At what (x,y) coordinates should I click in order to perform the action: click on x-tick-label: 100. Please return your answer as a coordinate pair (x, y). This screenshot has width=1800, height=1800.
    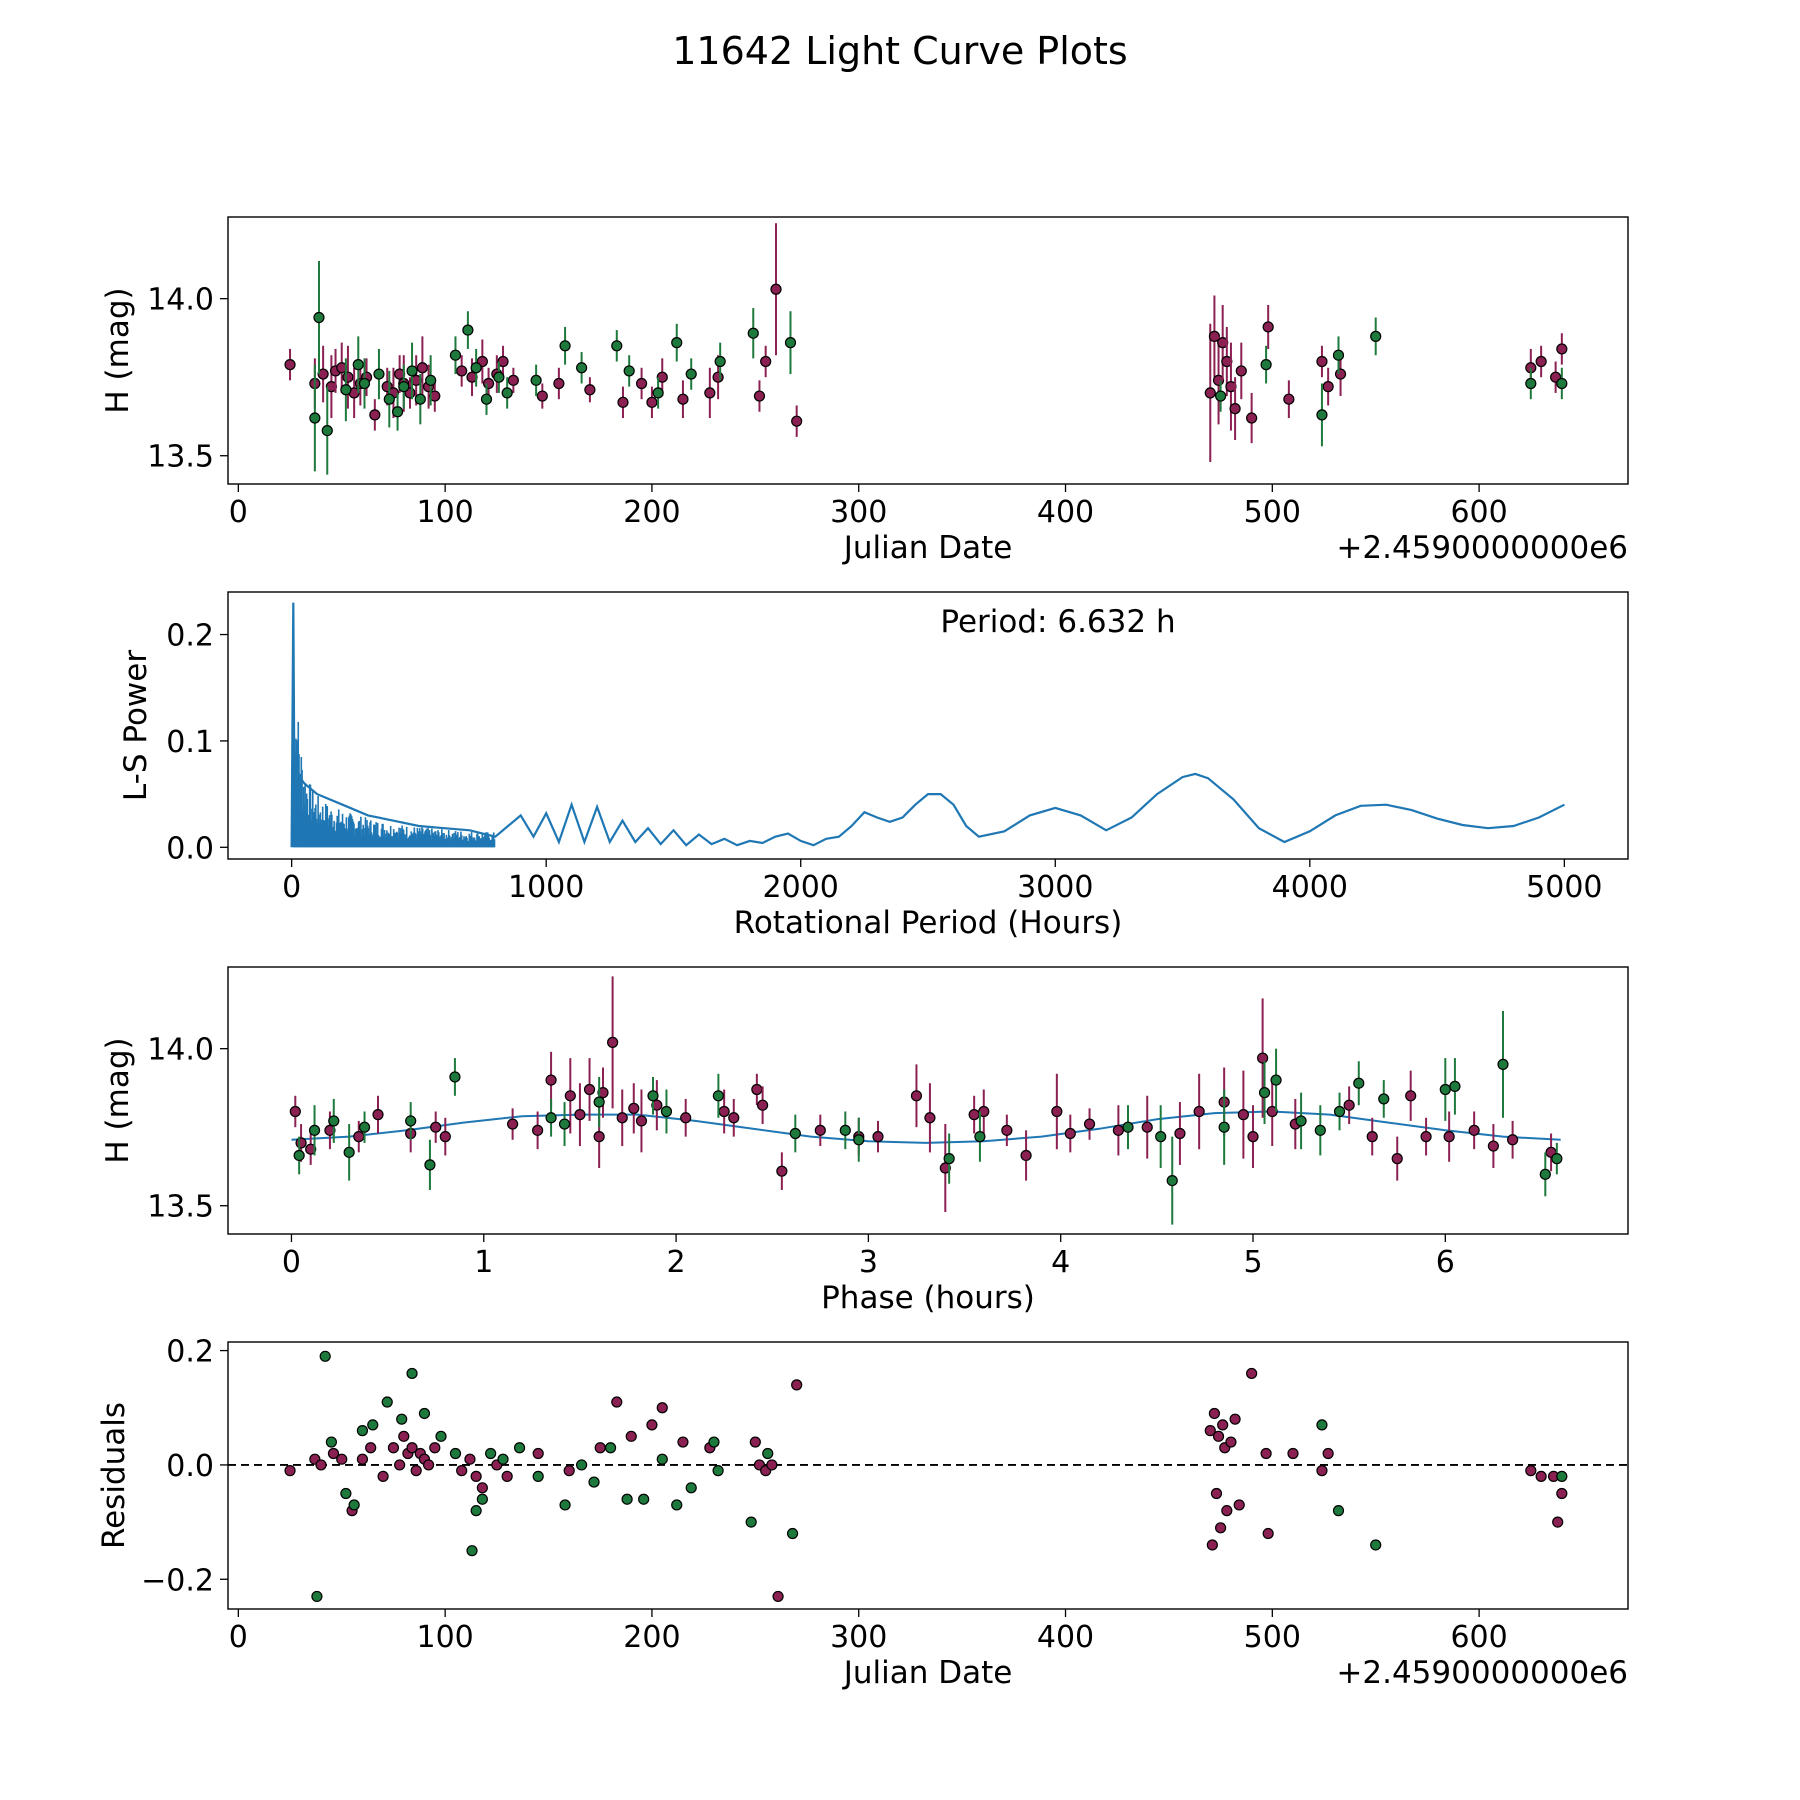
    Looking at the image, I should click on (445, 512).